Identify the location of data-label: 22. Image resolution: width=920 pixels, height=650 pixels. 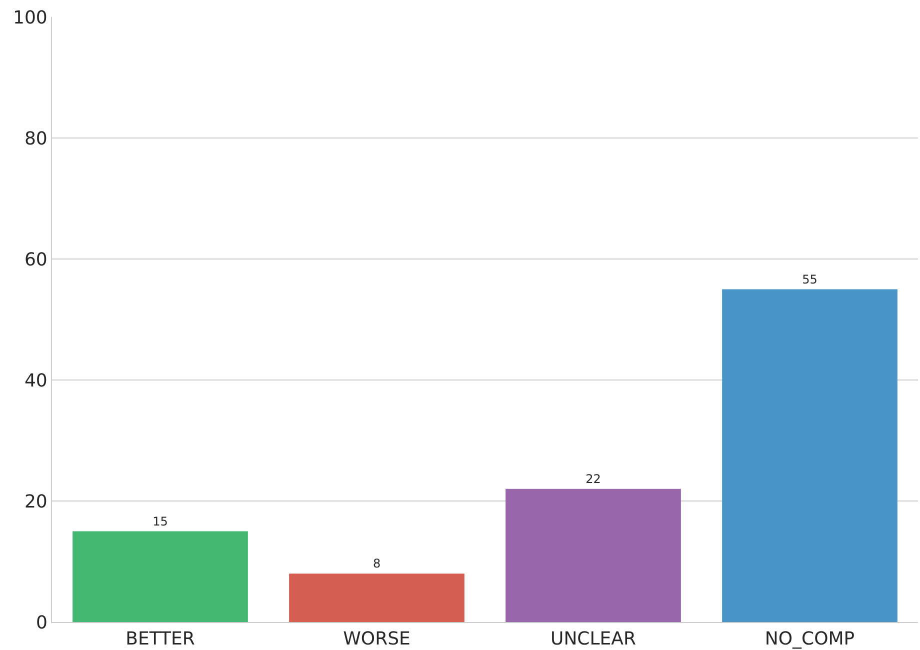
(593, 479).